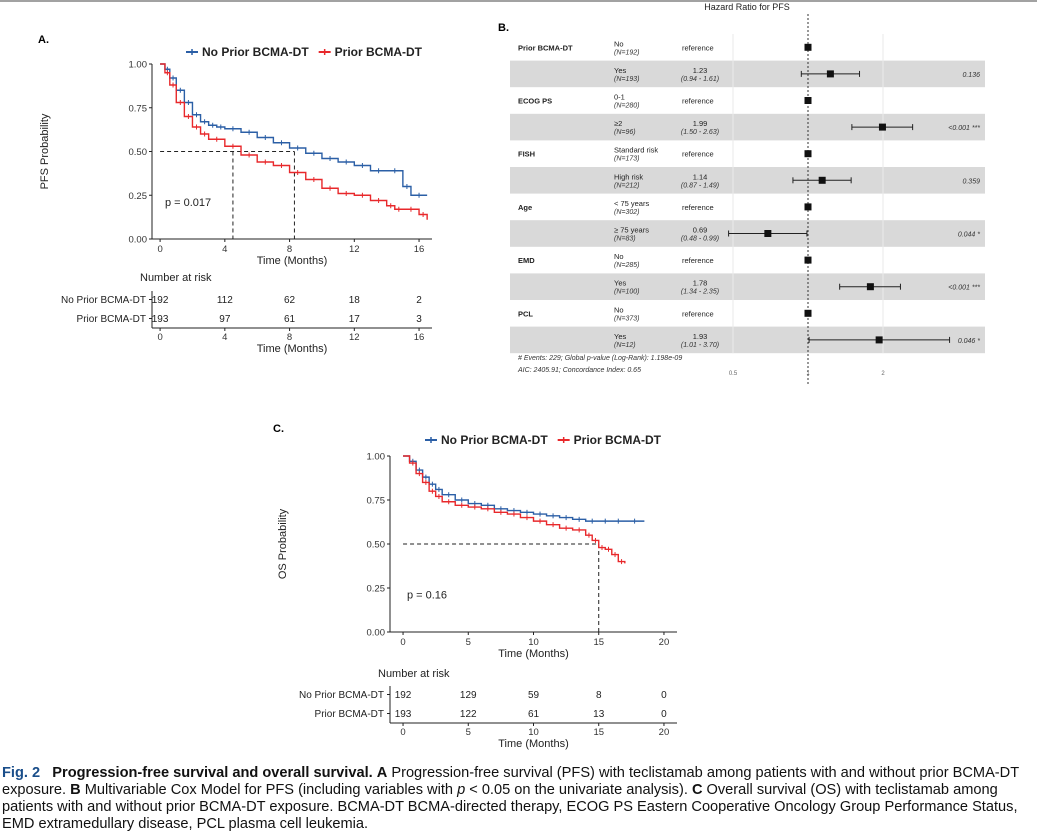  Describe the element at coordinates (626, 292) in the screenshot. I see `panelB-n-4-1: (N=100)` at that location.